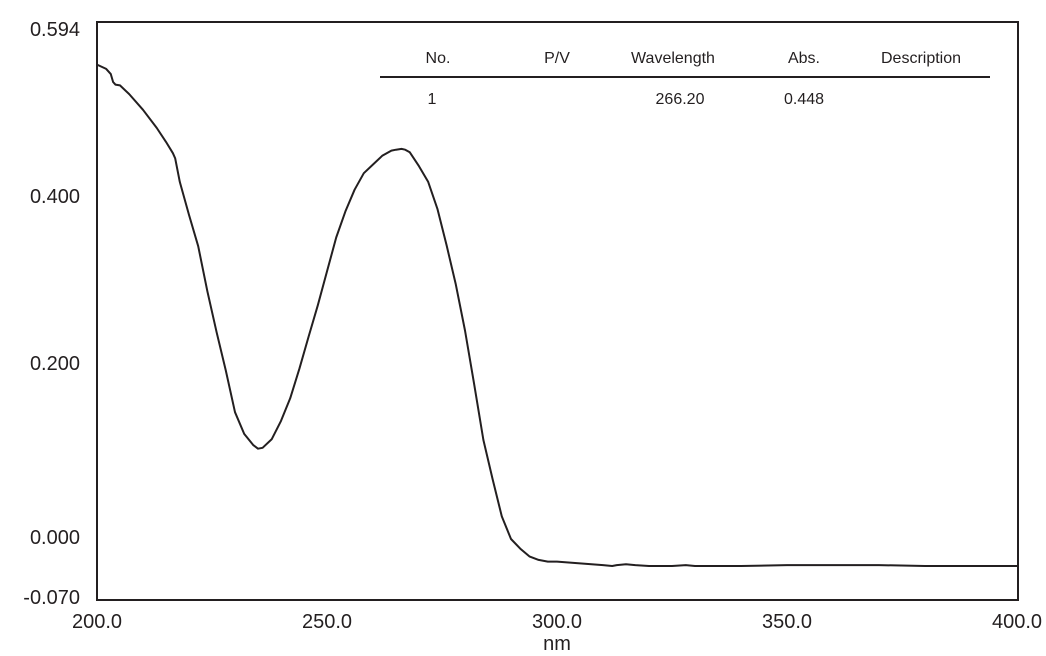 This screenshot has height=656, width=1046. Describe the element at coordinates (673, 58) in the screenshot. I see `peak-table-header: Wavelength` at that location.